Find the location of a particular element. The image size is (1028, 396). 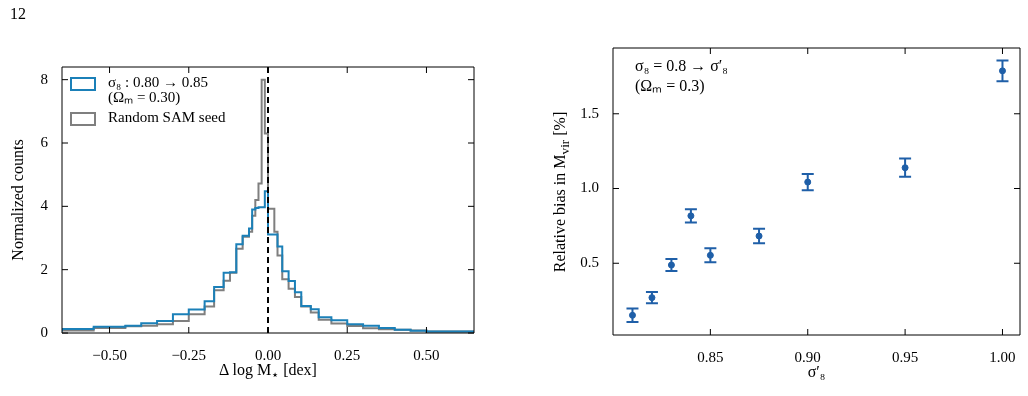

x-tick-label: 0.95 is located at coordinates (905, 356).